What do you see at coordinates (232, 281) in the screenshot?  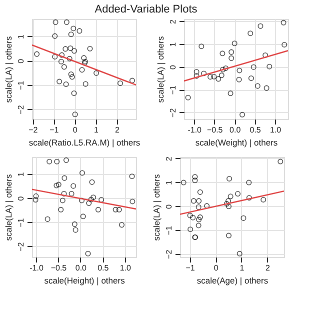 I see `x-axis-title: scale(Age) | others` at bounding box center [232, 281].